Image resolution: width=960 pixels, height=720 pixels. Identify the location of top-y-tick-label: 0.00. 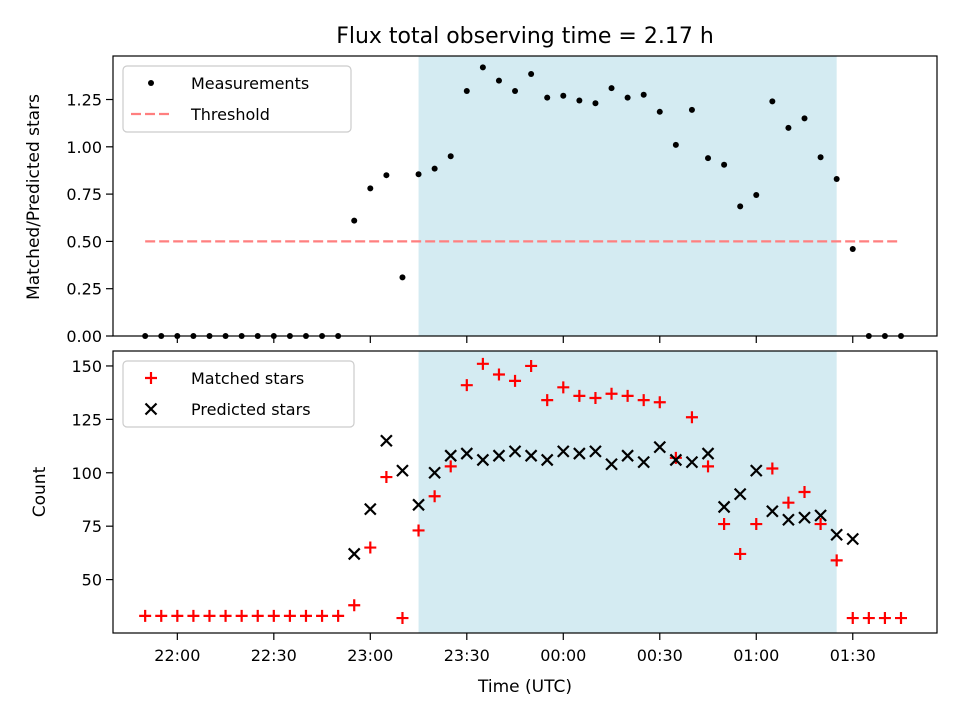
(84, 336).